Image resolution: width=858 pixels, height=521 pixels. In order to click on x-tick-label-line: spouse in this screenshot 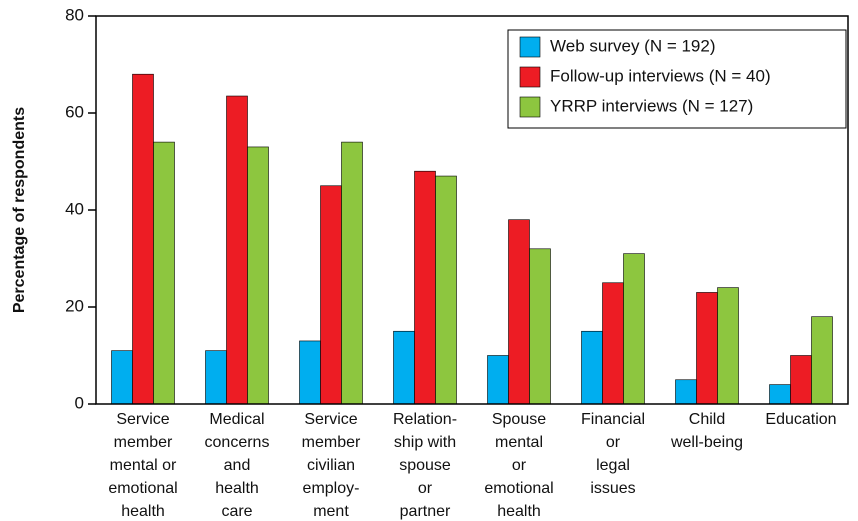, I will do `click(425, 465)`.